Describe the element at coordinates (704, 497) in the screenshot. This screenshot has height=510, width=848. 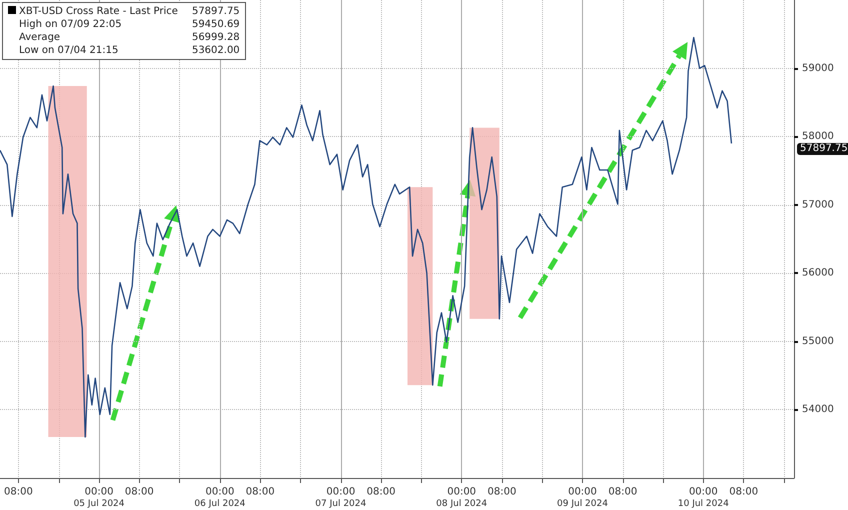
I see `x-tick-label: 00:00 10 Jul 2024` at that location.